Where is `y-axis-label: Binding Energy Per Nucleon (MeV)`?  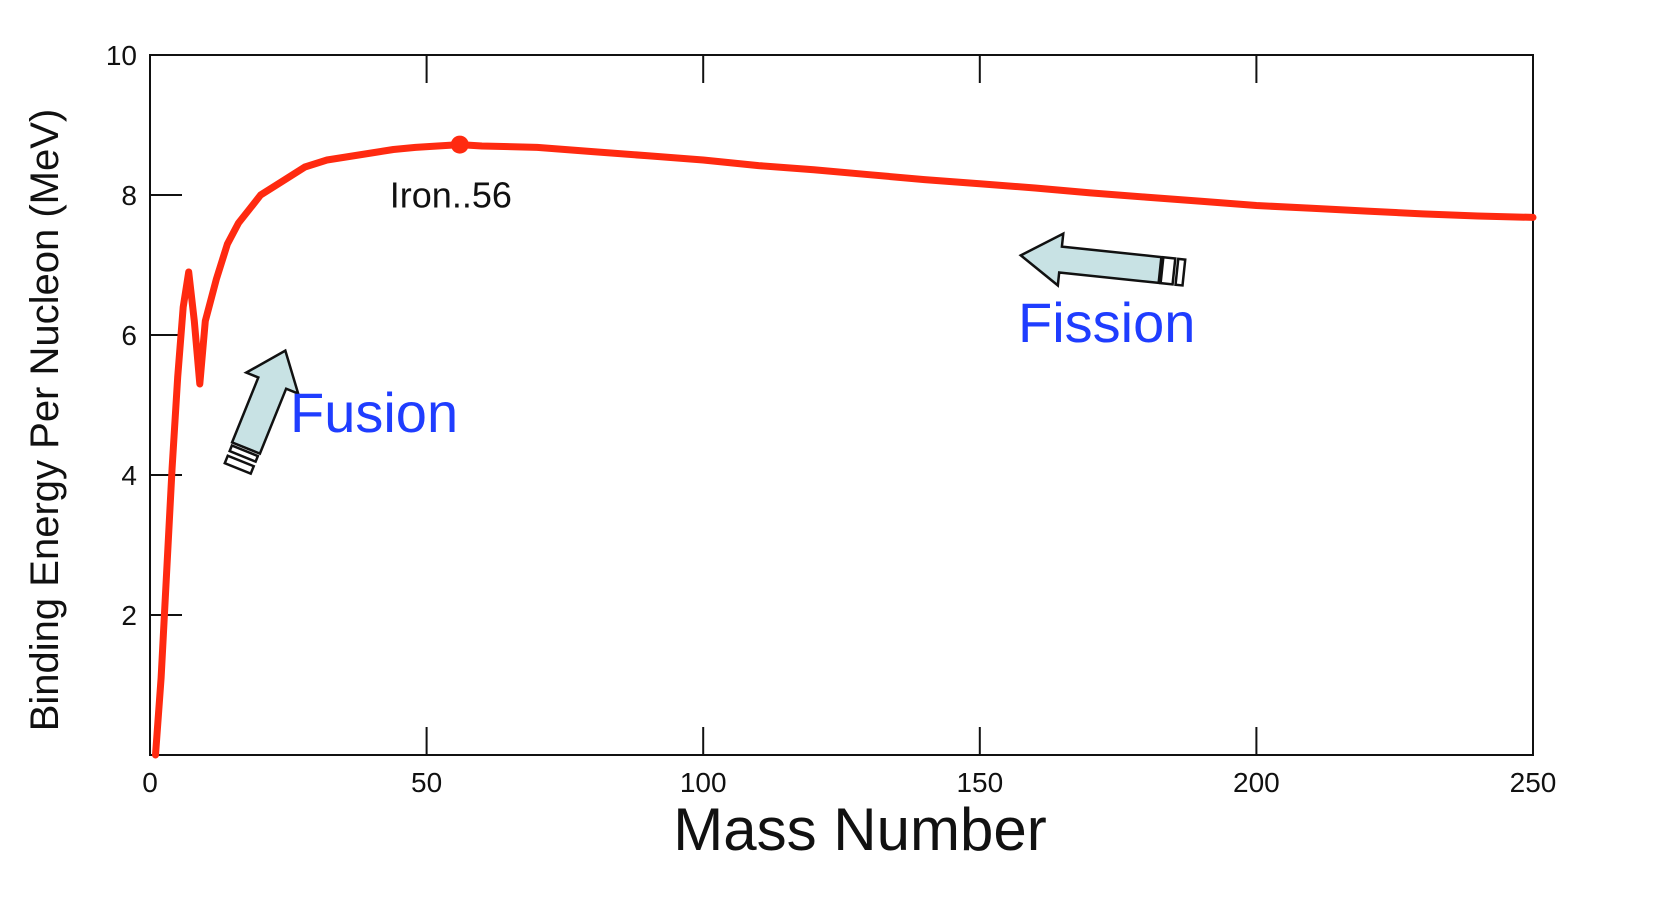
y-axis-label: Binding Energy Per Nucleon (MeV) is located at coordinates (45, 420).